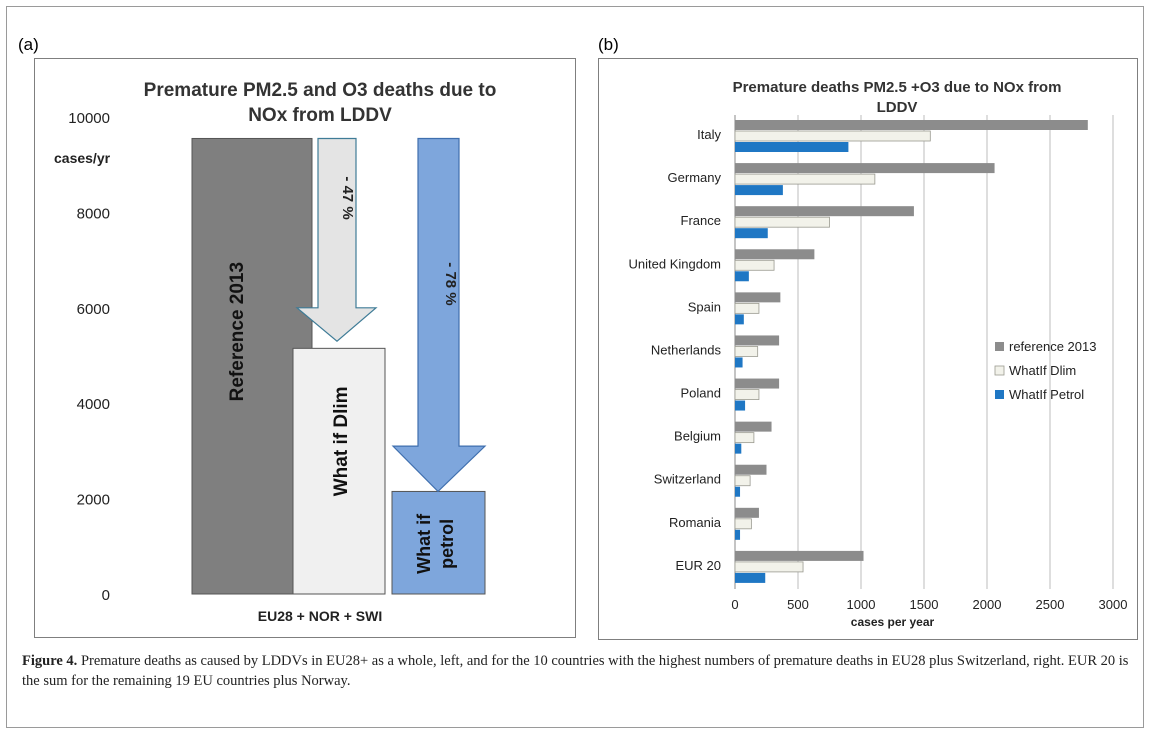  I want to click on chart-a-title-line-1: Premature PM2.5 and O3 deaths due to, so click(320, 90).